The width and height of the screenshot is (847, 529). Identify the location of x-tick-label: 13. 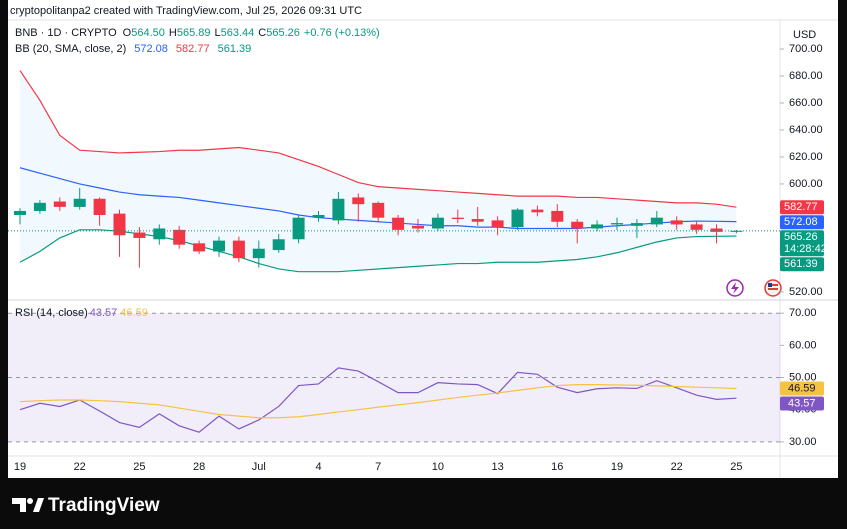
(497, 467).